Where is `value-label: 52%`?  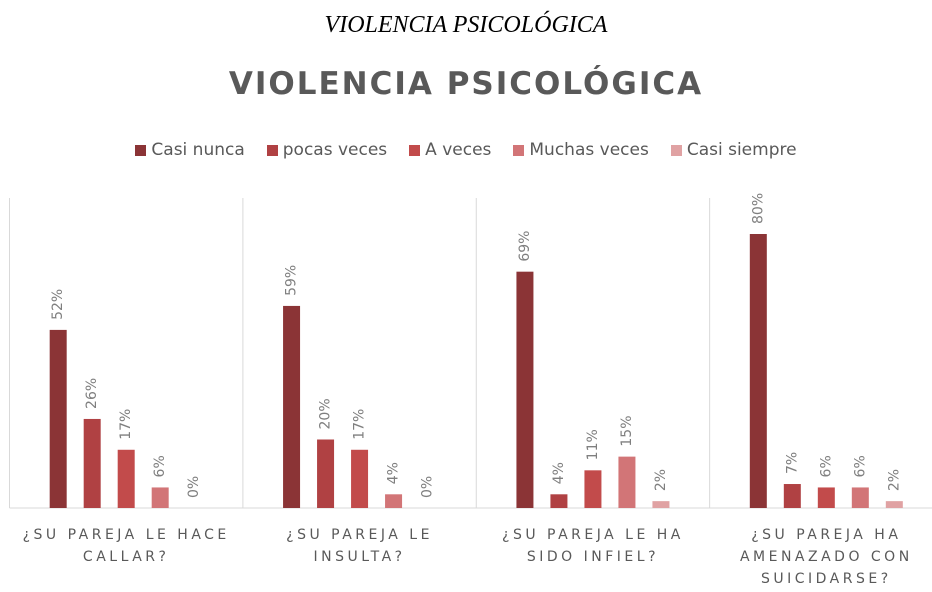 value-label: 52% is located at coordinates (58, 304).